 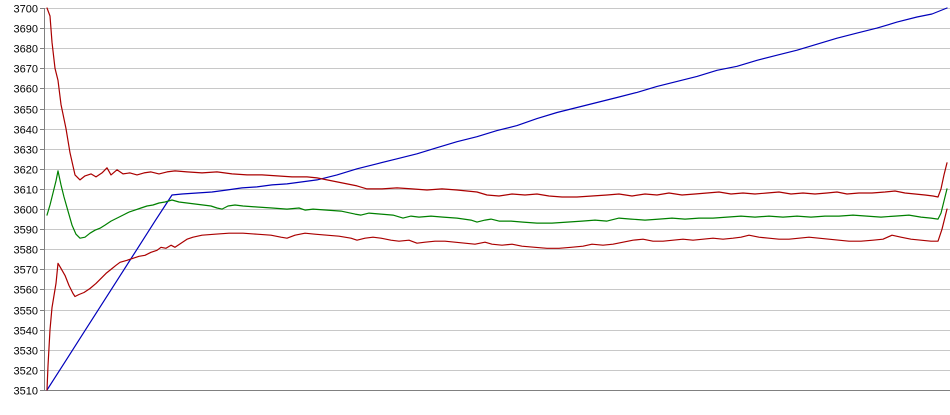 I want to click on y-tick-label: 3680, so click(x=26, y=50).